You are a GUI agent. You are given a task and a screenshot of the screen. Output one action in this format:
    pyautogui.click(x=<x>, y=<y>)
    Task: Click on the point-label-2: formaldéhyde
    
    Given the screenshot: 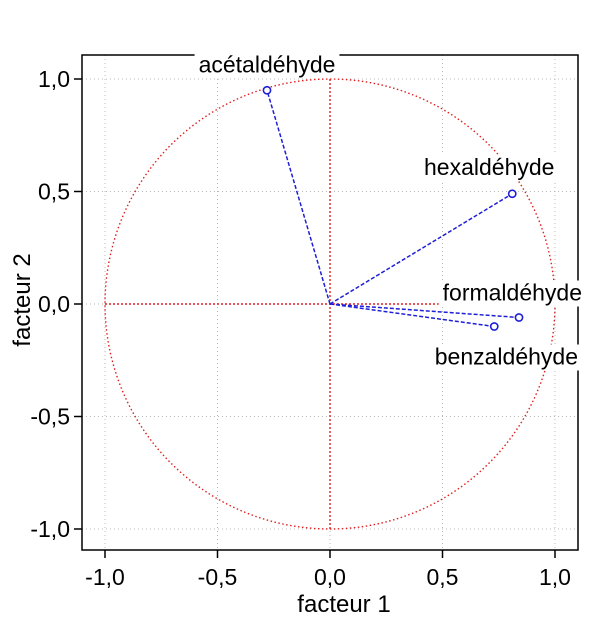 What is the action you would take?
    pyautogui.click(x=512, y=293)
    